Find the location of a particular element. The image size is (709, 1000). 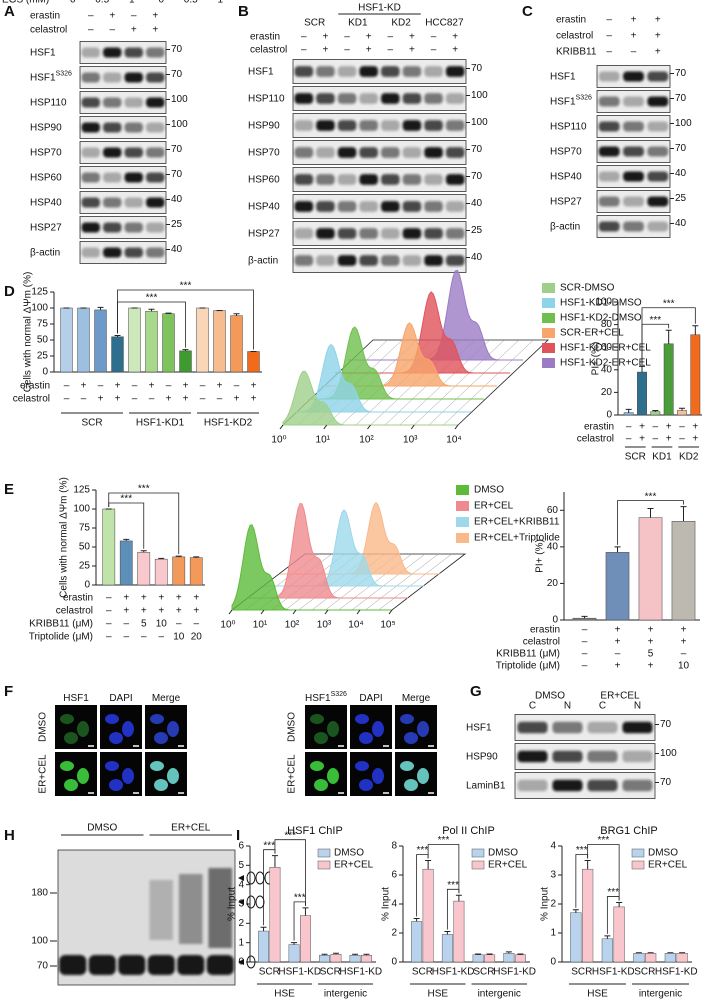

y-tick-label: 8 is located at coordinates (394, 846).